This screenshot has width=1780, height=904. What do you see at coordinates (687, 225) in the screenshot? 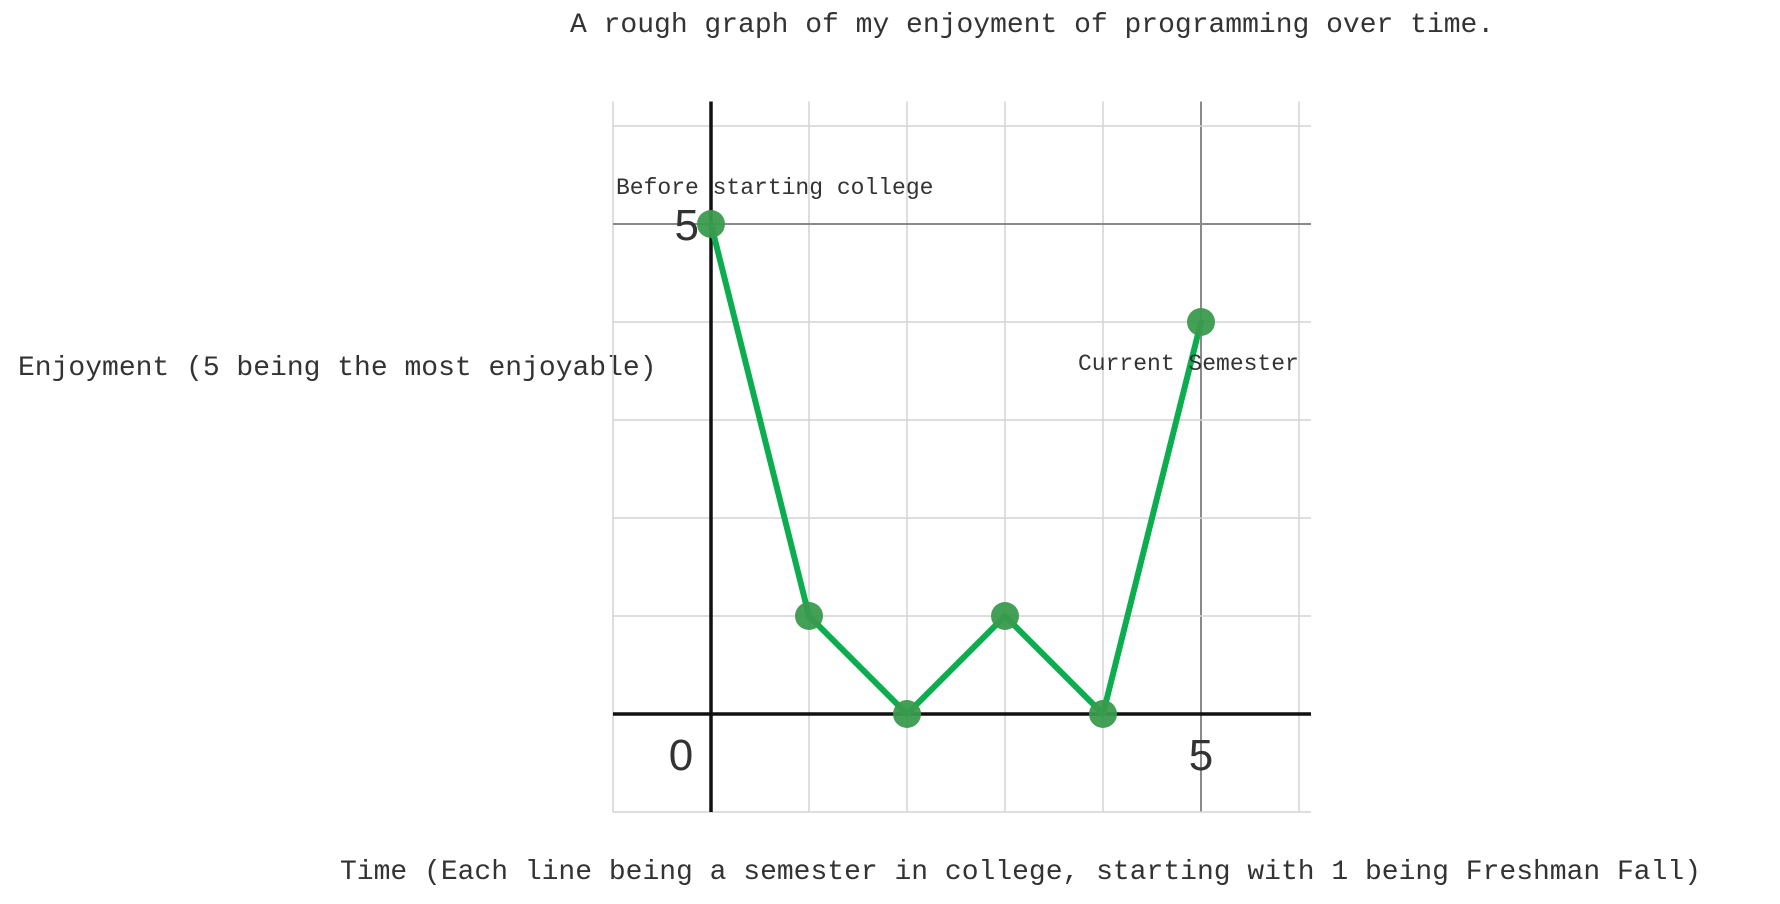
I see `y-tick-label: 5` at bounding box center [687, 225].